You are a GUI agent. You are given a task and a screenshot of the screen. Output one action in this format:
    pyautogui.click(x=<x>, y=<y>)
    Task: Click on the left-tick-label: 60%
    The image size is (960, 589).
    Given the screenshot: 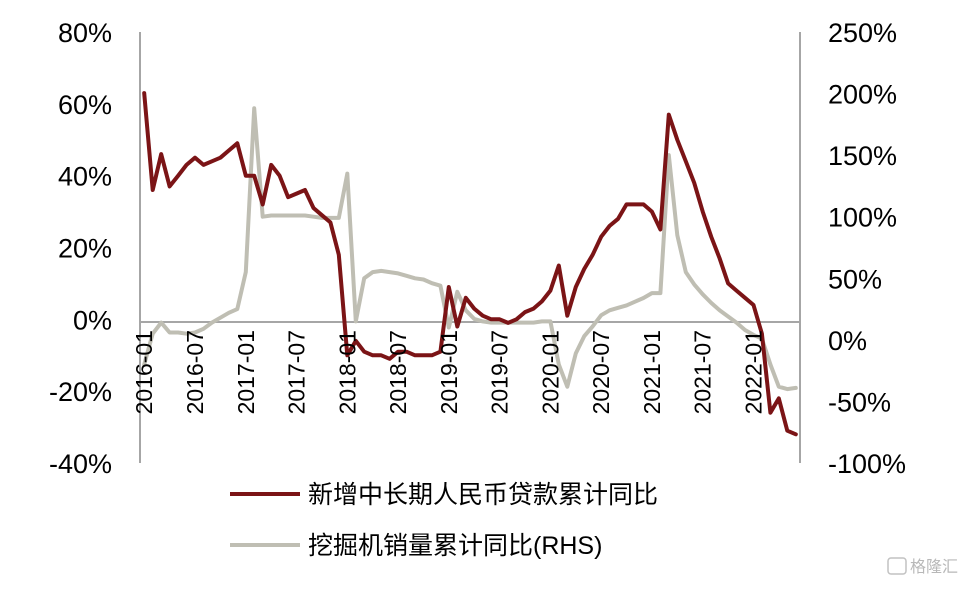 What is the action you would take?
    pyautogui.click(x=85, y=105)
    